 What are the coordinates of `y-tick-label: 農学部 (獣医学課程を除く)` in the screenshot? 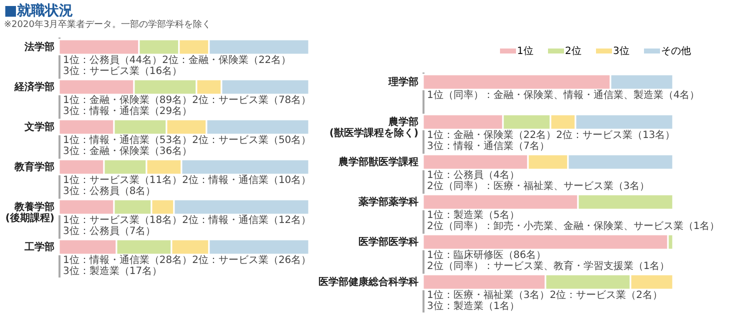 It's located at (373, 127).